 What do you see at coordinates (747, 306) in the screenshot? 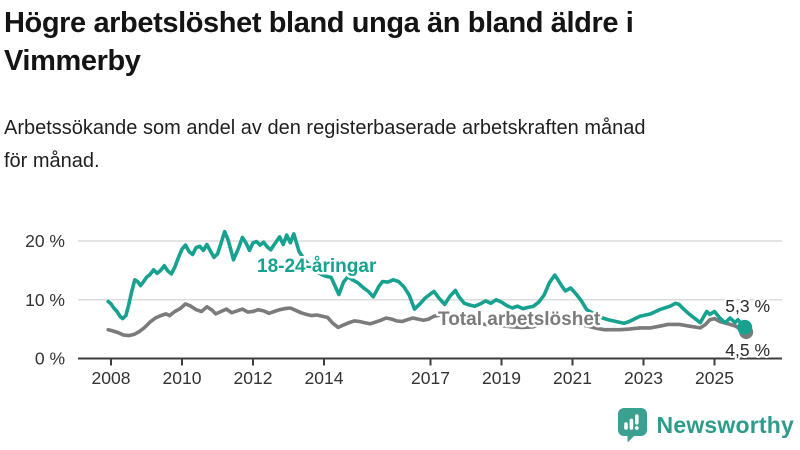
I see `end-value-label-youth: 5,3 %` at bounding box center [747, 306].